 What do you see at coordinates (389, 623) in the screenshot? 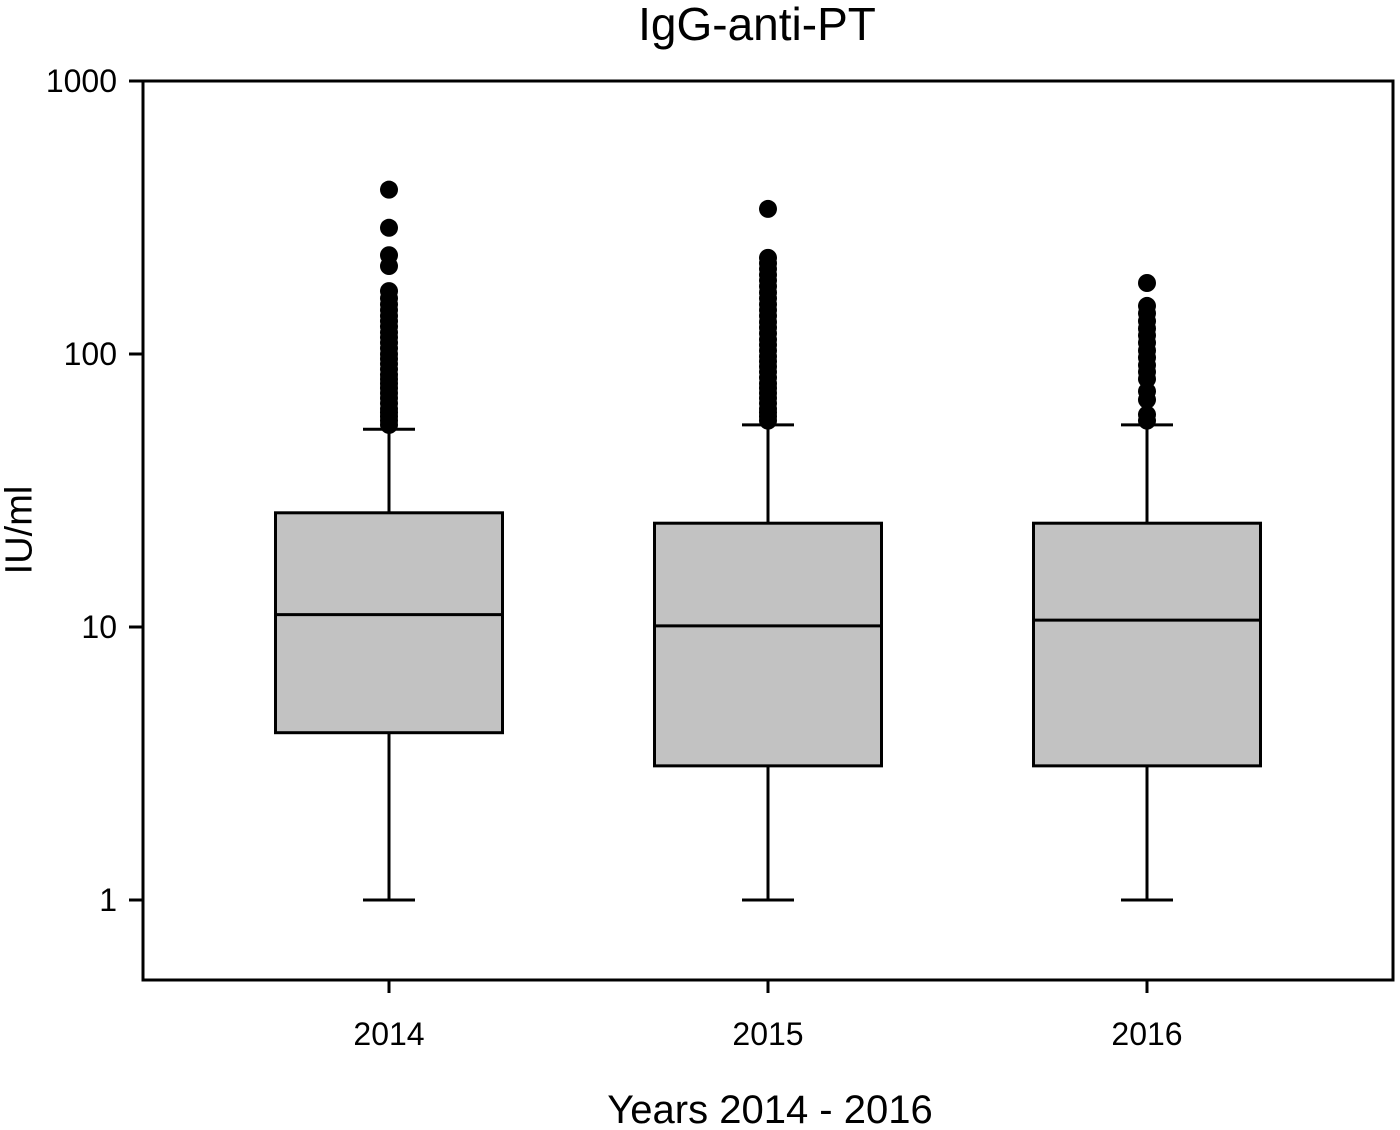
I see `box-2014` at bounding box center [389, 623].